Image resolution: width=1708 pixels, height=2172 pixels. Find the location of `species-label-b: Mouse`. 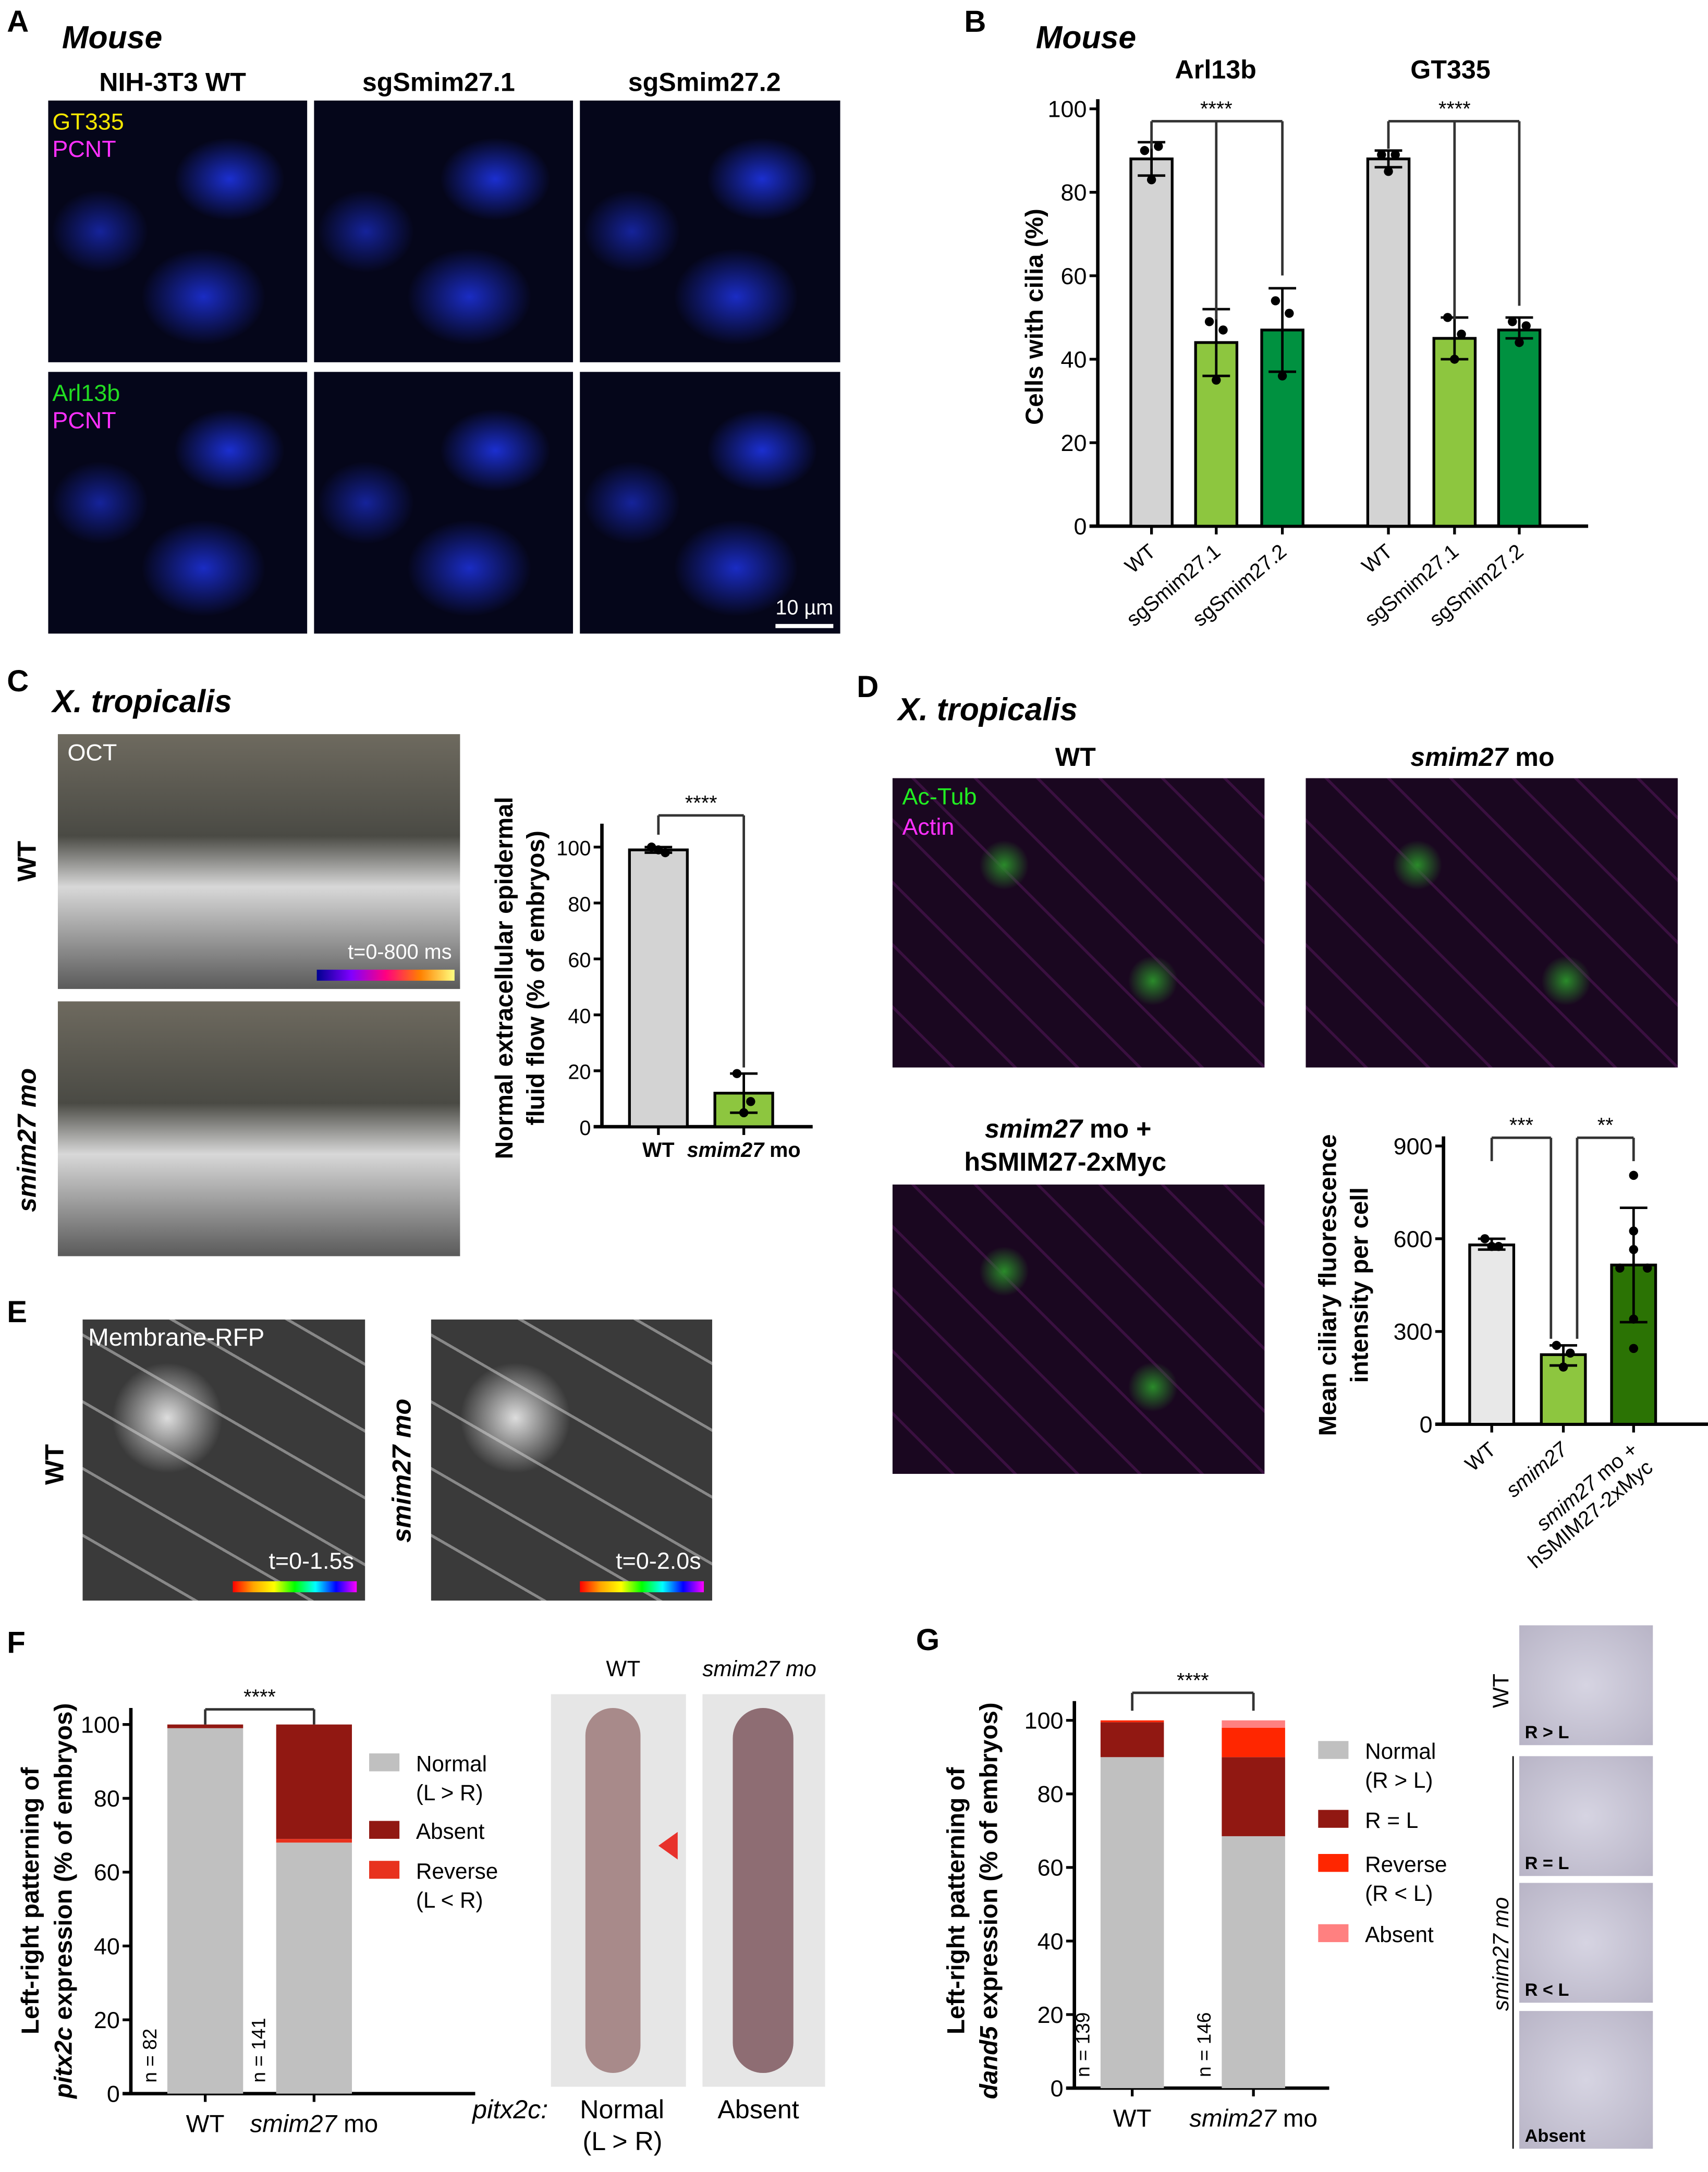

species-label-b: Mouse is located at coordinates (1086, 37).